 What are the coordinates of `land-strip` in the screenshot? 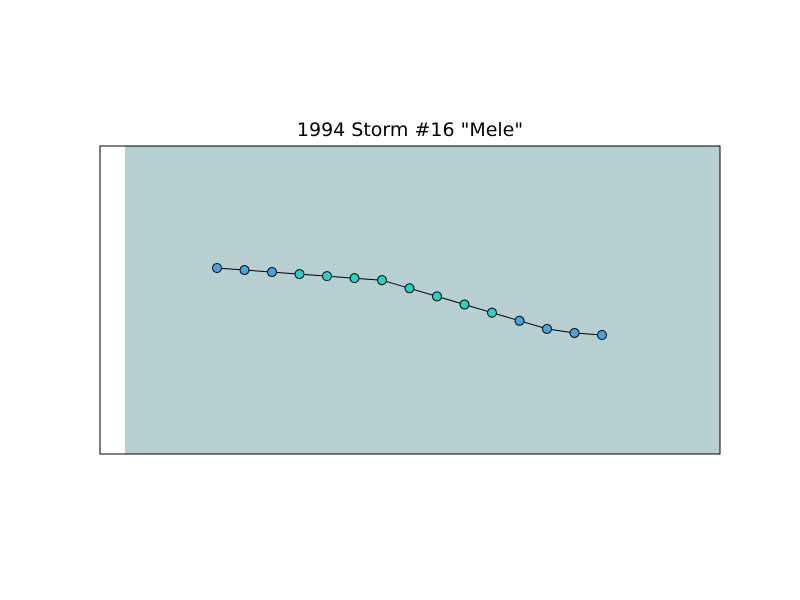 It's located at (112, 300).